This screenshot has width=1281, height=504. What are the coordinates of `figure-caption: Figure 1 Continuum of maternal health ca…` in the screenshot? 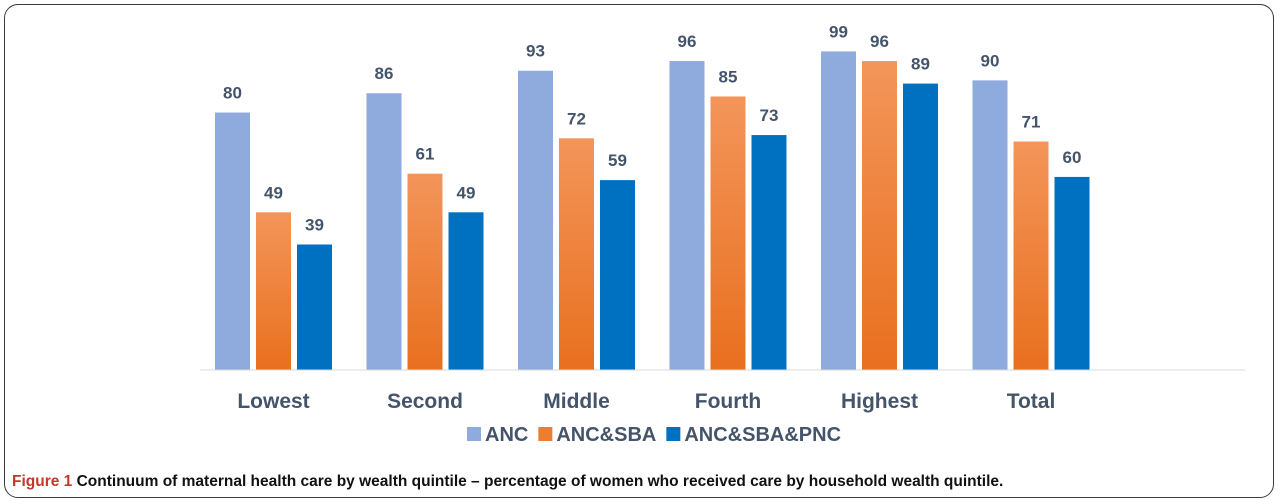 It's located at (507, 482).